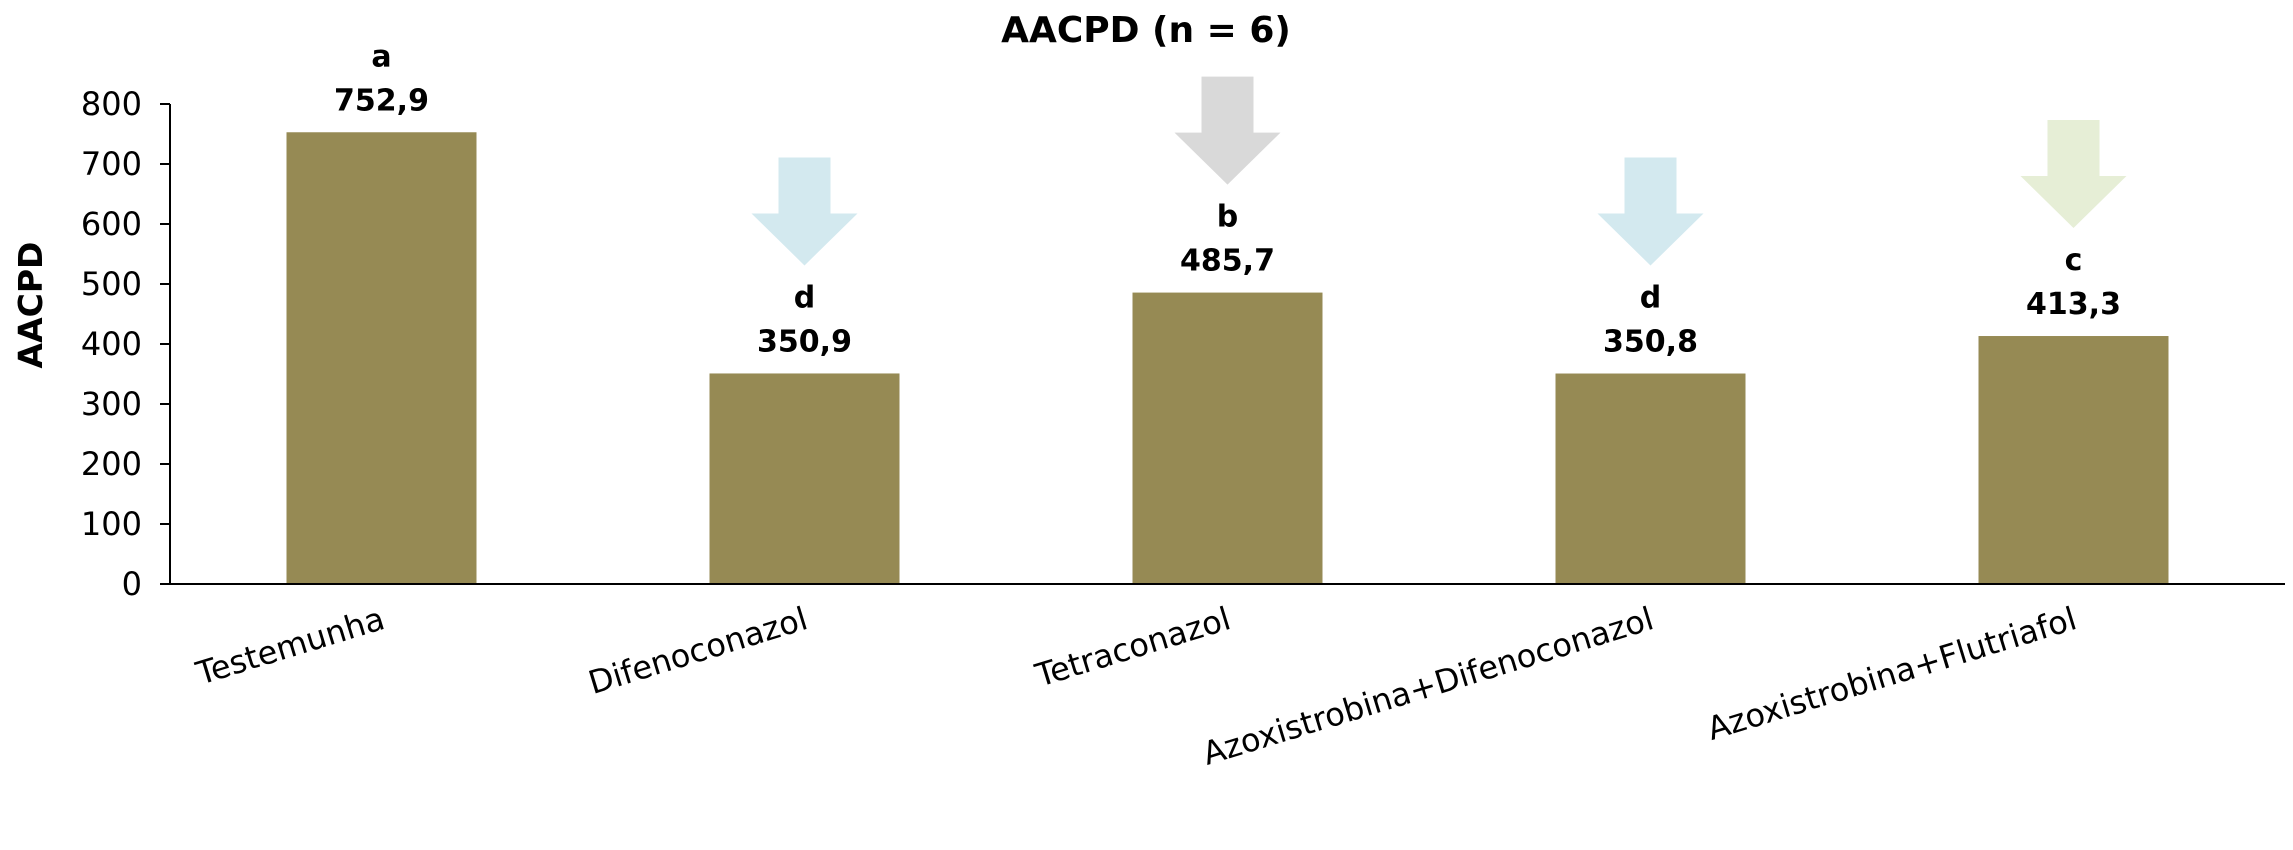 The width and height of the screenshot is (2293, 850). I want to click on group-letter-0: a, so click(381, 56).